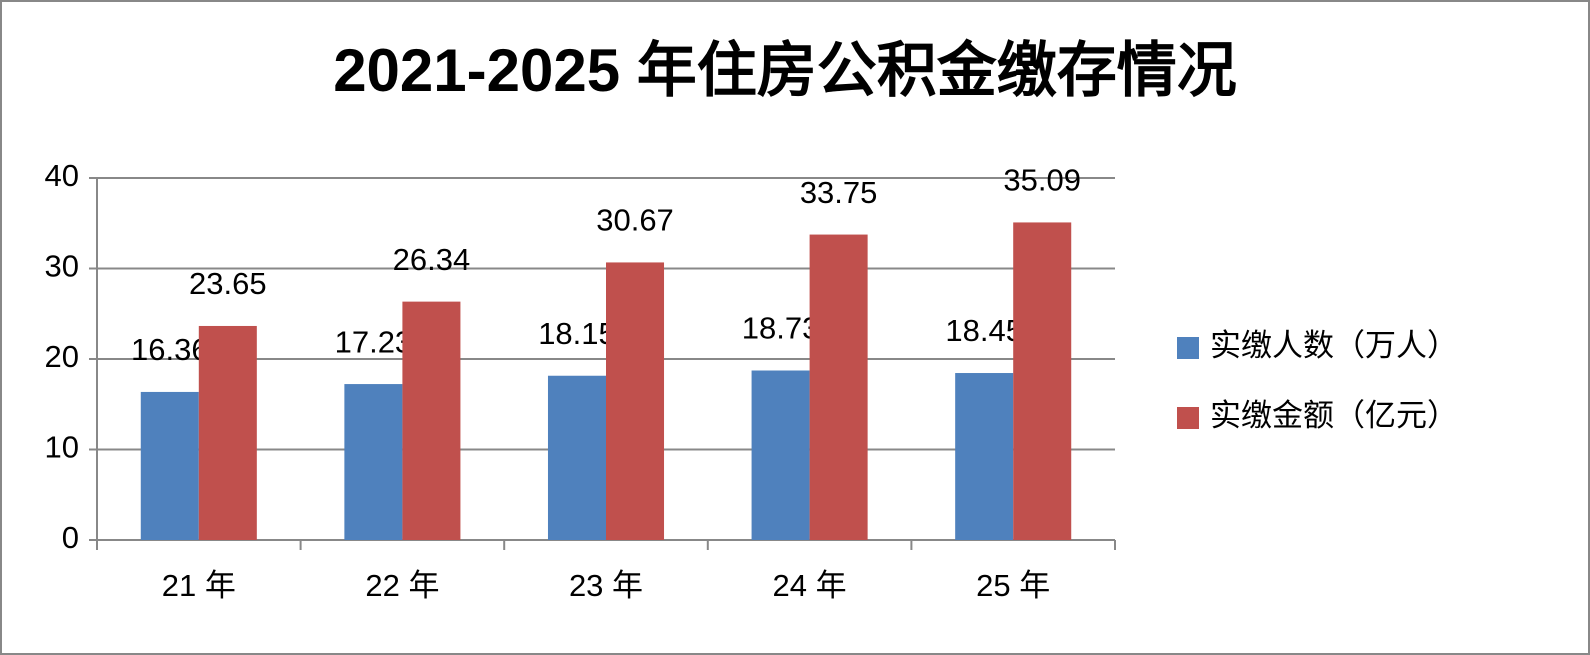  Describe the element at coordinates (62, 266) in the screenshot. I see `y-tick-label: 30` at that location.